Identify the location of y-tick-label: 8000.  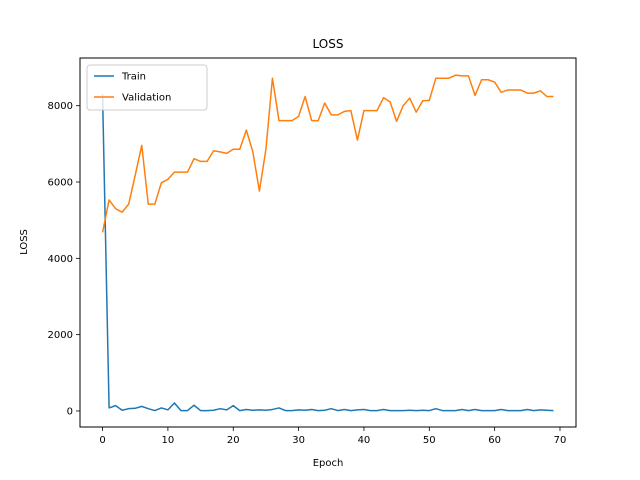
(60, 106).